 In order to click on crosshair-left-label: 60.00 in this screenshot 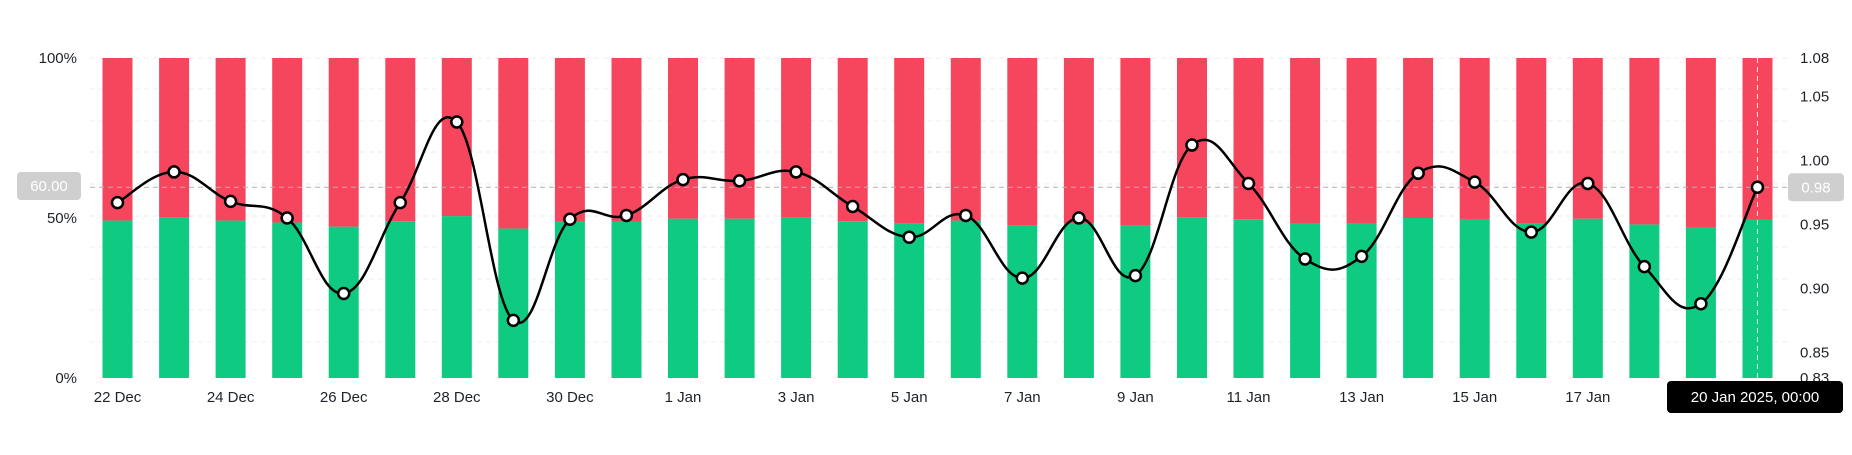, I will do `click(49, 186)`.